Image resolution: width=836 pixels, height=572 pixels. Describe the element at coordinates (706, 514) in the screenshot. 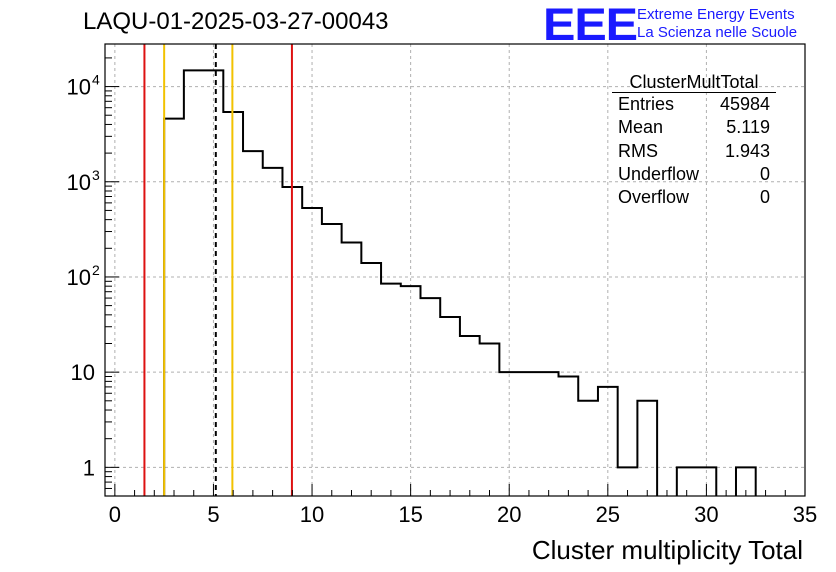

I see `x-tick-label: 30` at that location.